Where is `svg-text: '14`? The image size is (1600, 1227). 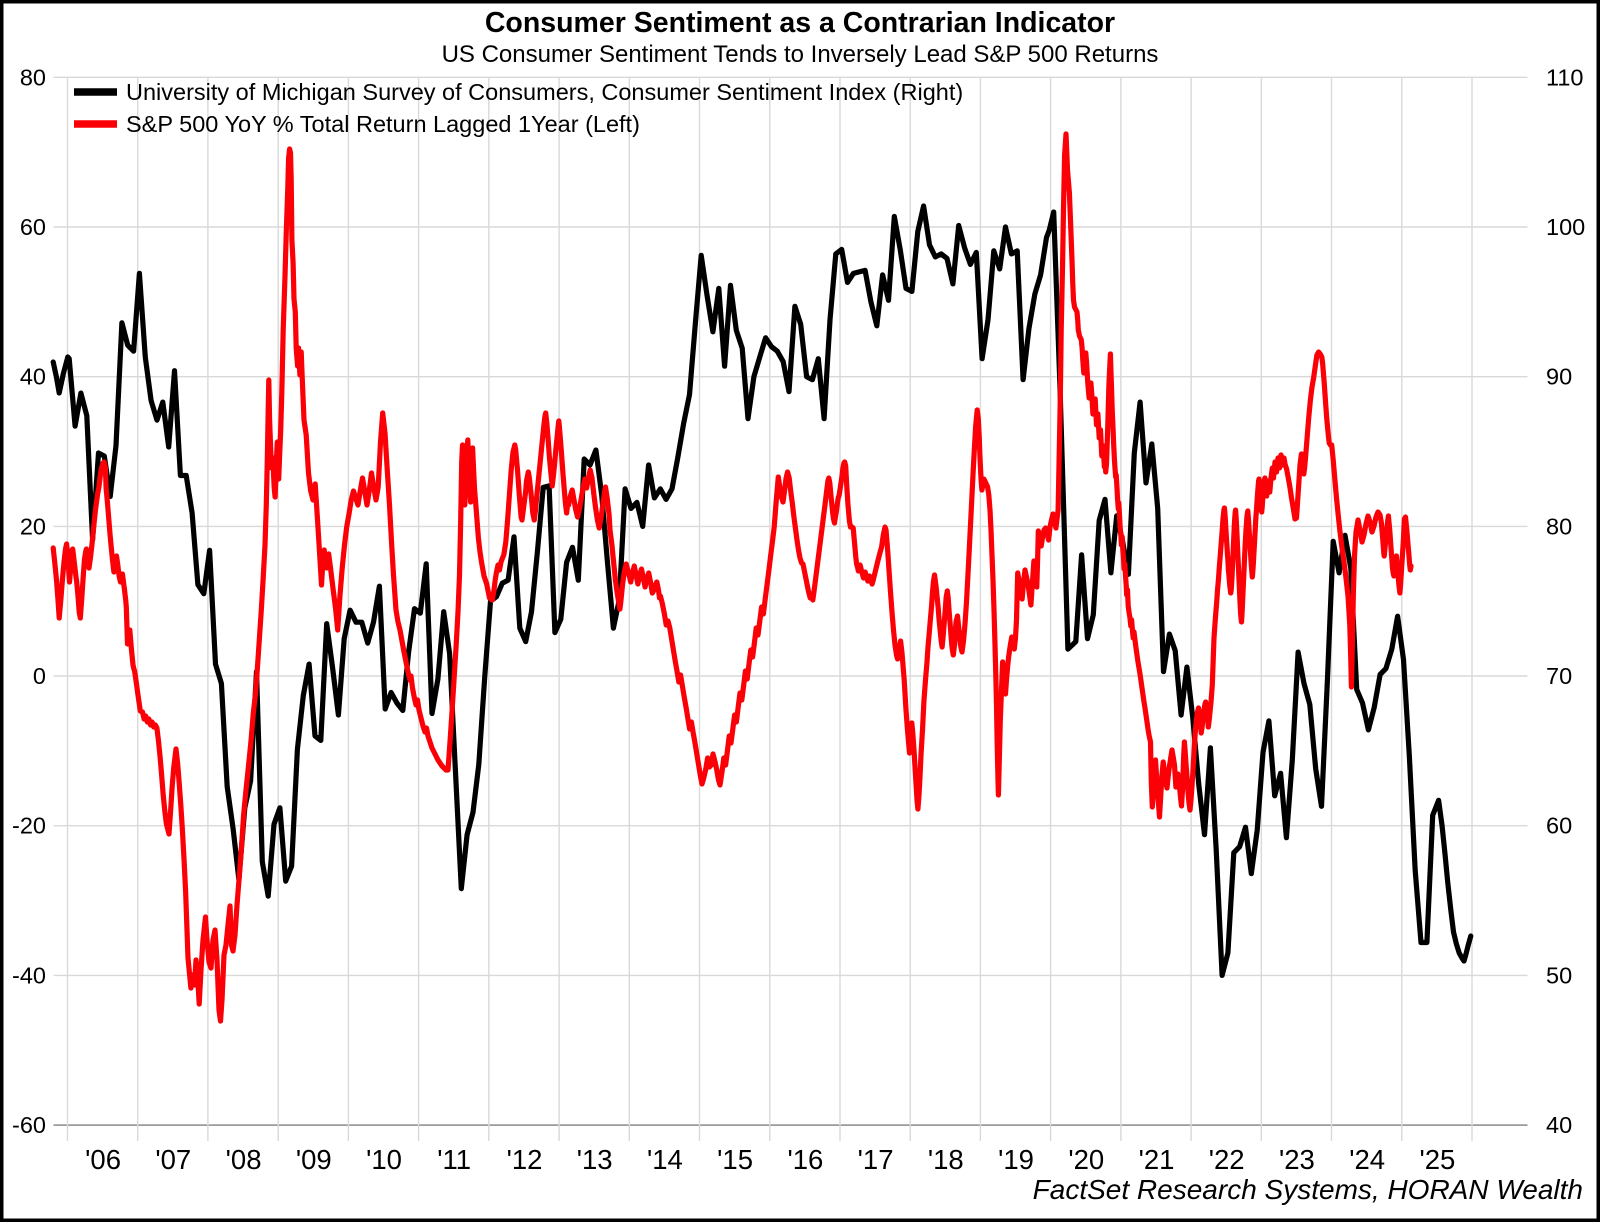 svg-text: '14 is located at coordinates (665, 1159).